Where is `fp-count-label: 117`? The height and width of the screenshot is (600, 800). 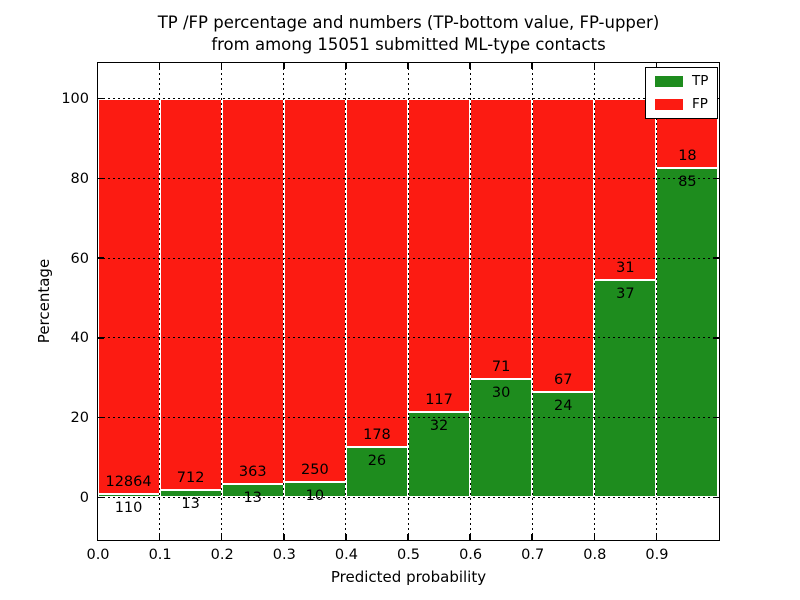 fp-count-label: 117 is located at coordinates (439, 399).